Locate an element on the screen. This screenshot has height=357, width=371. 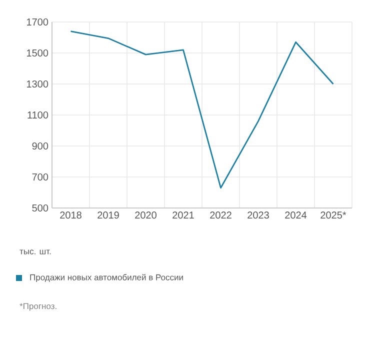
x-tick-label: 2021 is located at coordinates (183, 215).